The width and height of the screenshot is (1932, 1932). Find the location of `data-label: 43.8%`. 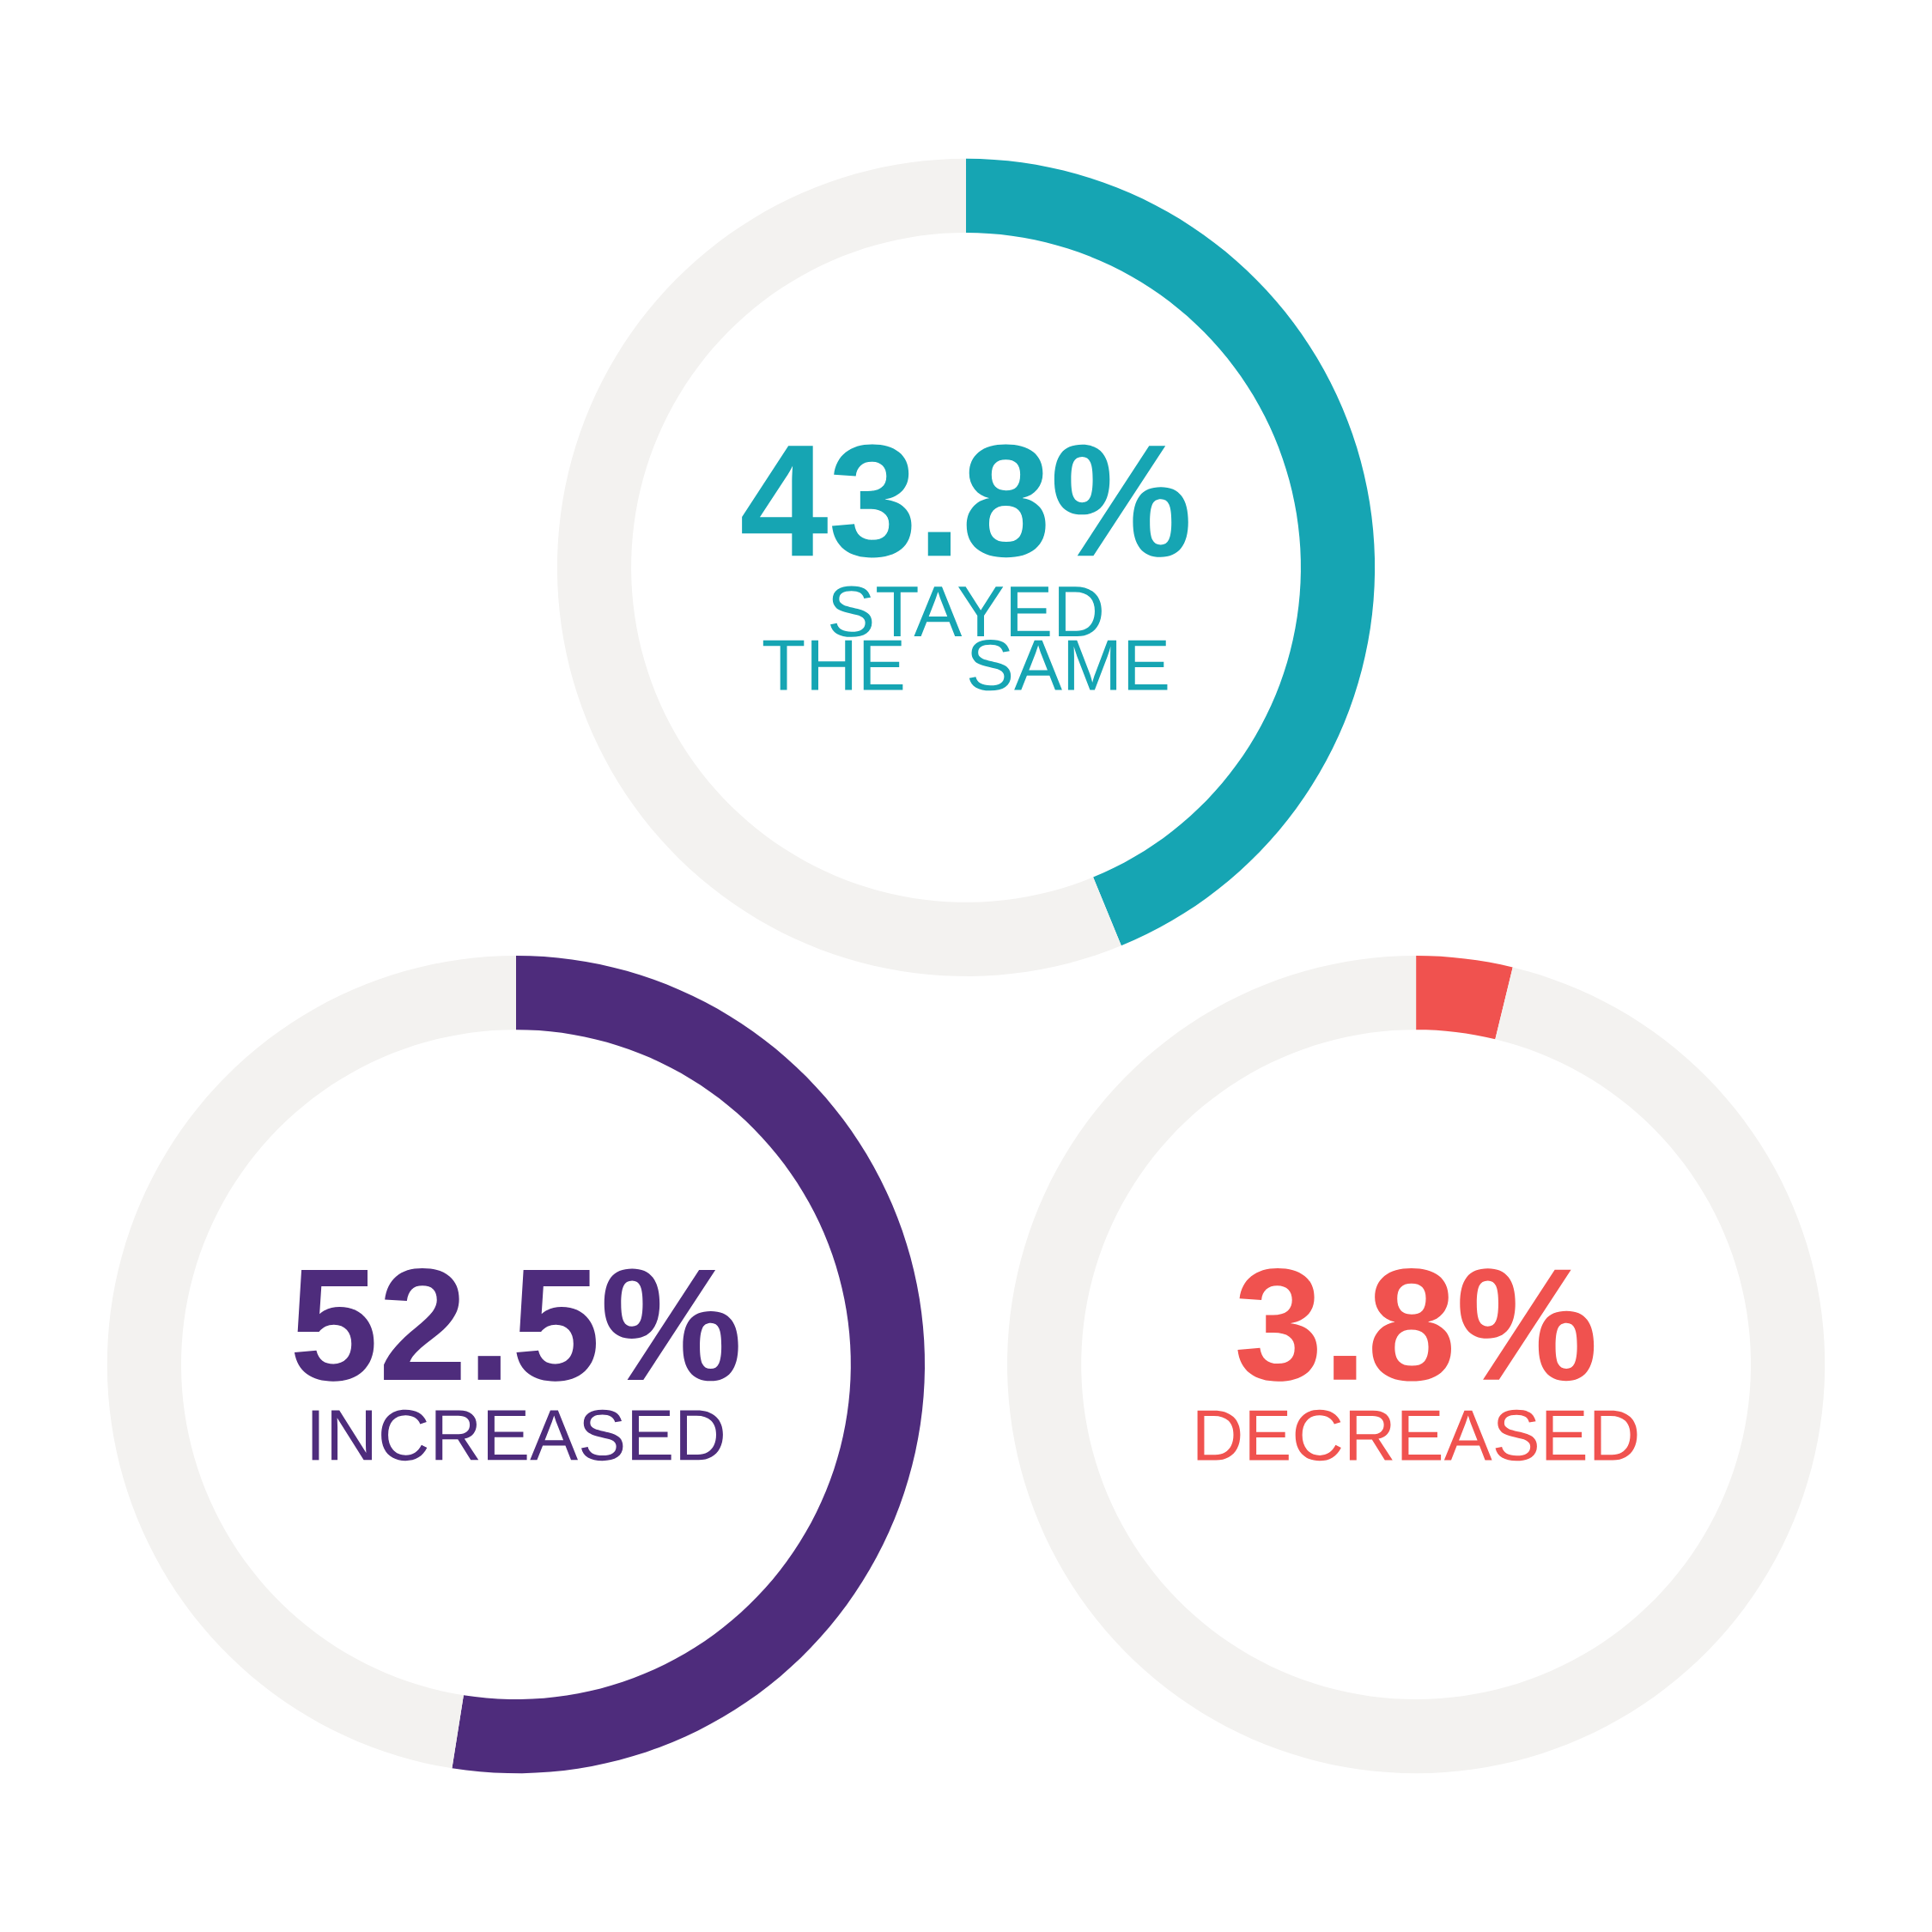

data-label: 43.8% is located at coordinates (965, 501).